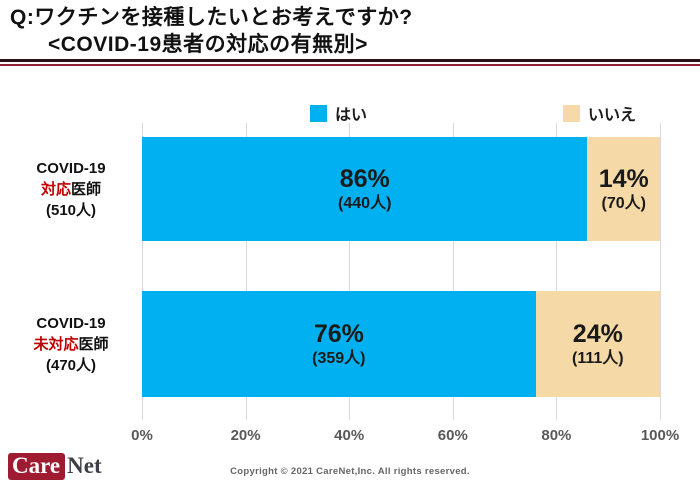 This screenshot has height=485, width=700. Describe the element at coordinates (211, 31) in the screenshot. I see `question-title: Q:ワクチンを接種したいとお考えですか? <COVID-19患者の対応の有無別>` at that location.